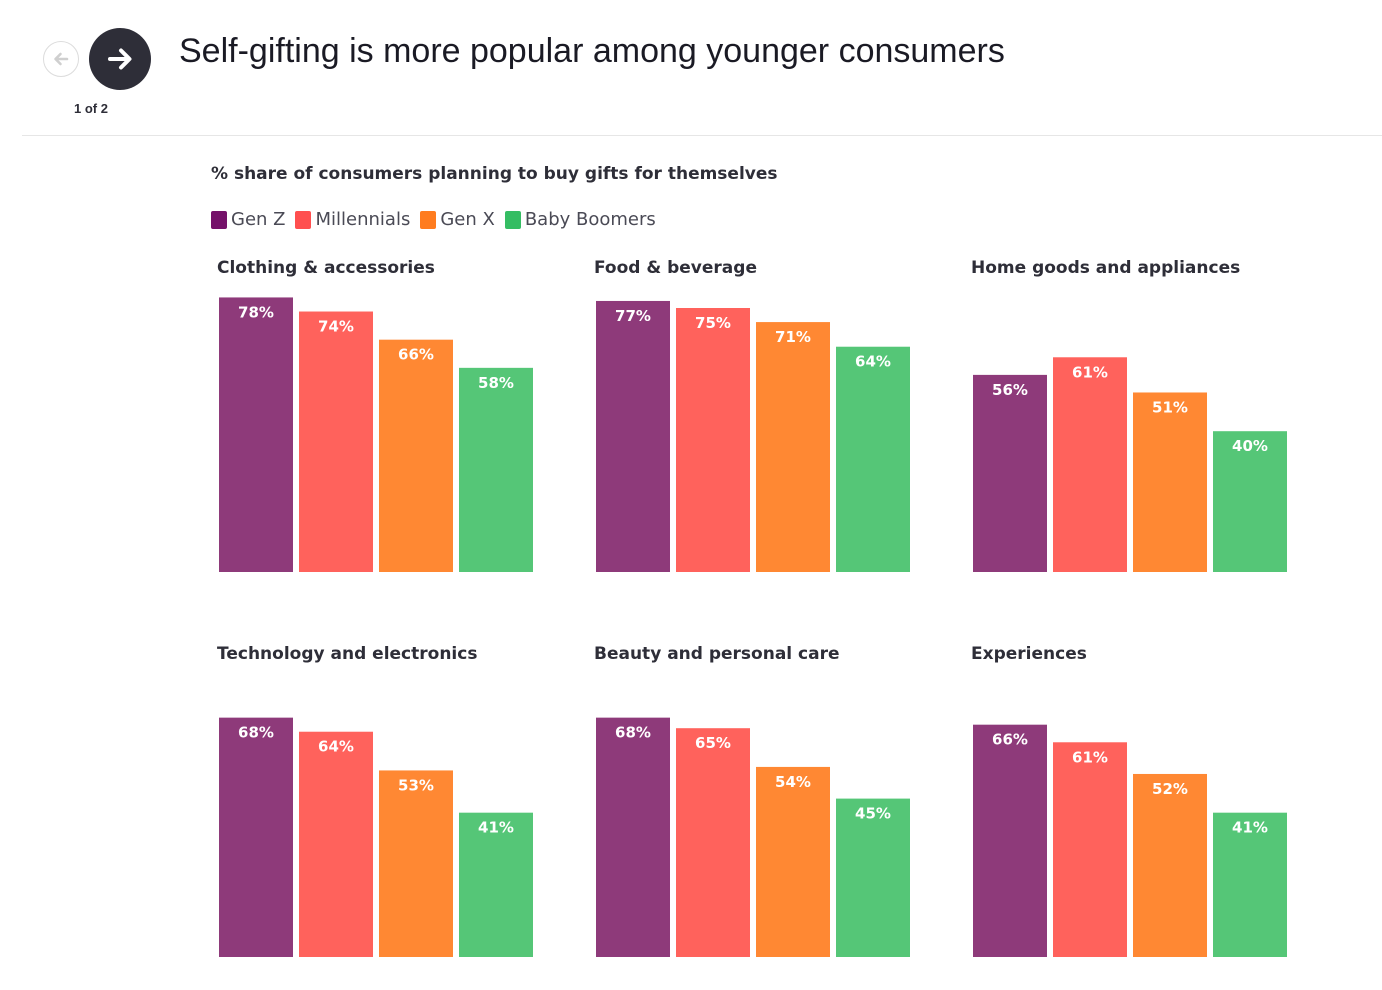 This screenshot has height=990, width=1382. What do you see at coordinates (256, 312) in the screenshot?
I see `bar-value-label: 78%` at bounding box center [256, 312].